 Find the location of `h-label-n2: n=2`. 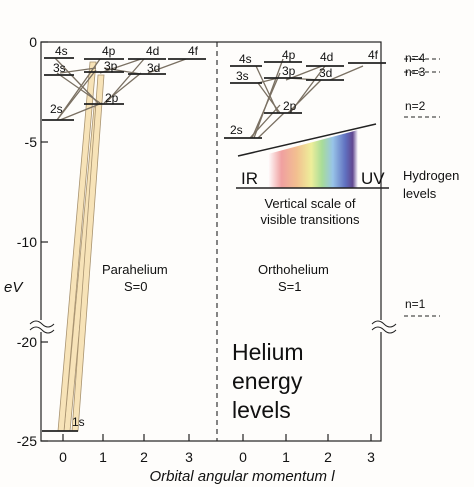

h-label-n2: n=2 is located at coordinates (415, 106).